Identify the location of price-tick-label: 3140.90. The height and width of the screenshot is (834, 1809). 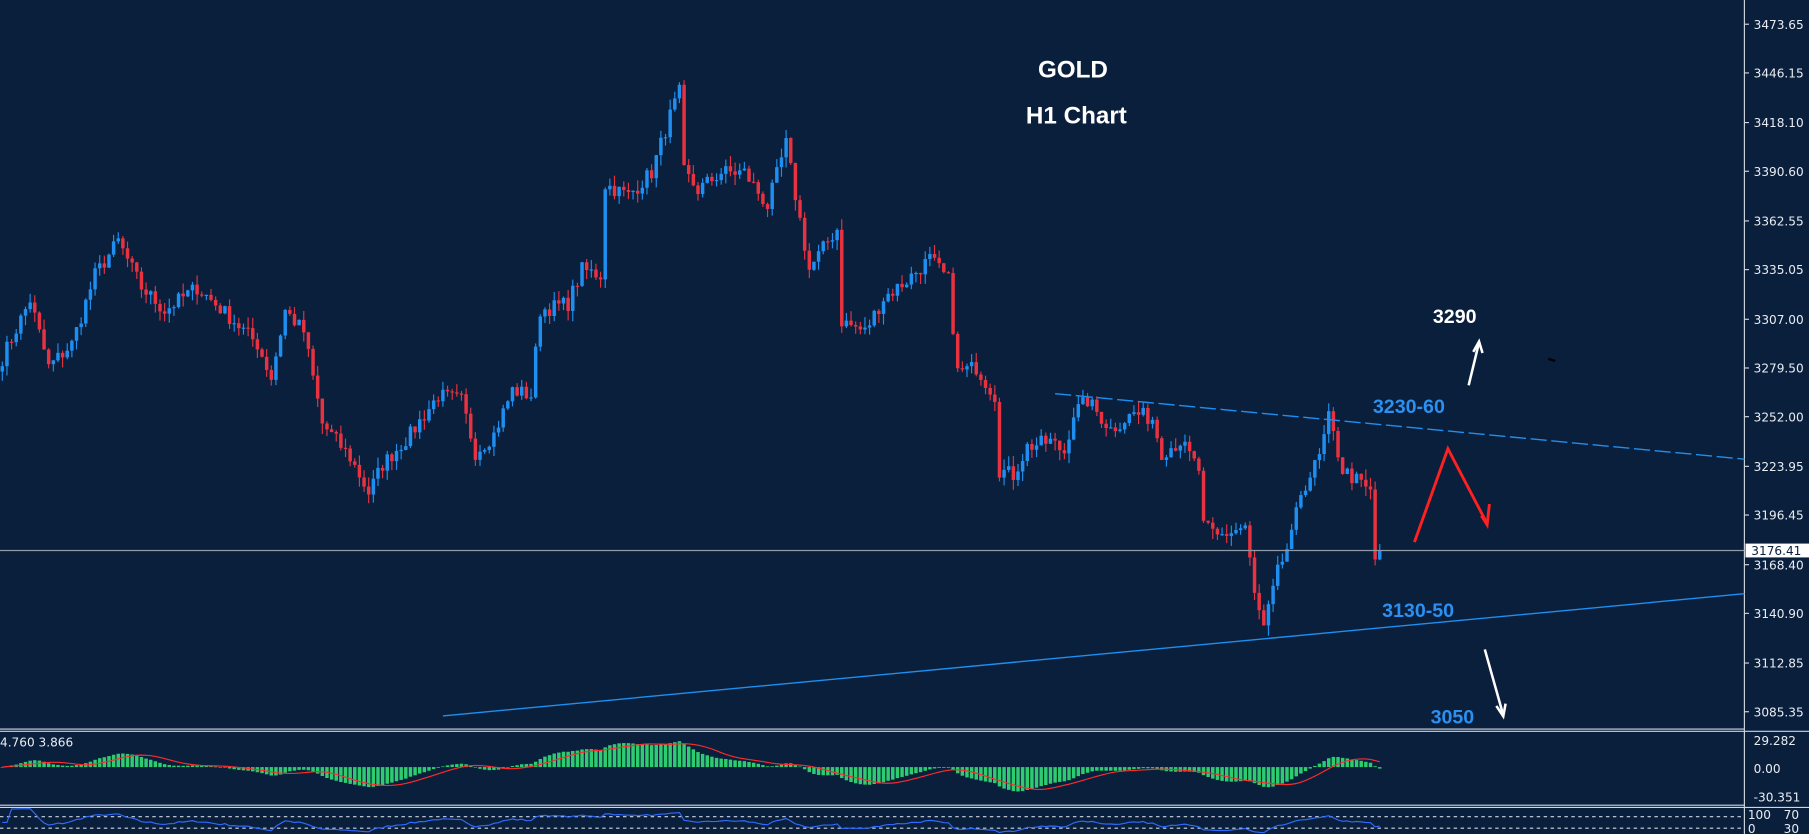
(1779, 614).